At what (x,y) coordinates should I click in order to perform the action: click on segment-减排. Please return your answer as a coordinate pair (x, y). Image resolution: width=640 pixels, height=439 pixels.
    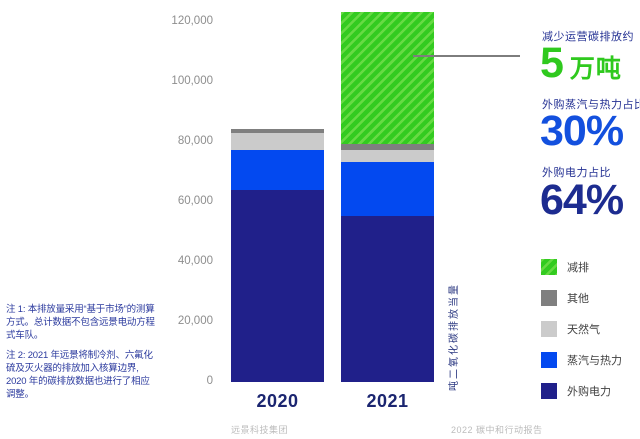
    Looking at the image, I should click on (387, 77).